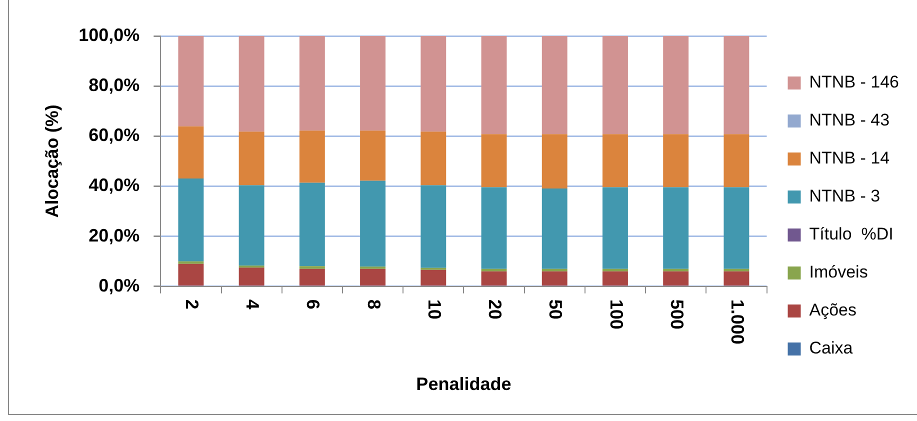 This screenshot has width=917, height=421. What do you see at coordinates (737, 321) in the screenshot?
I see `x-tick-label: 1.000` at bounding box center [737, 321].